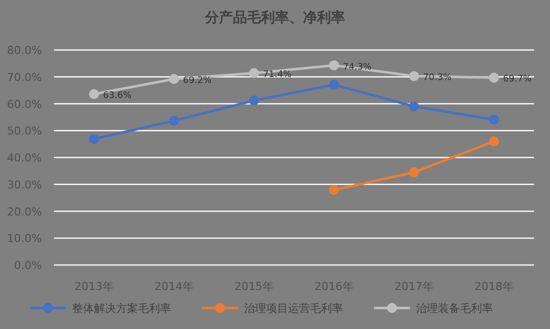 This screenshot has height=329, width=550. I want to click on data-label: 63.6%, so click(117, 96).